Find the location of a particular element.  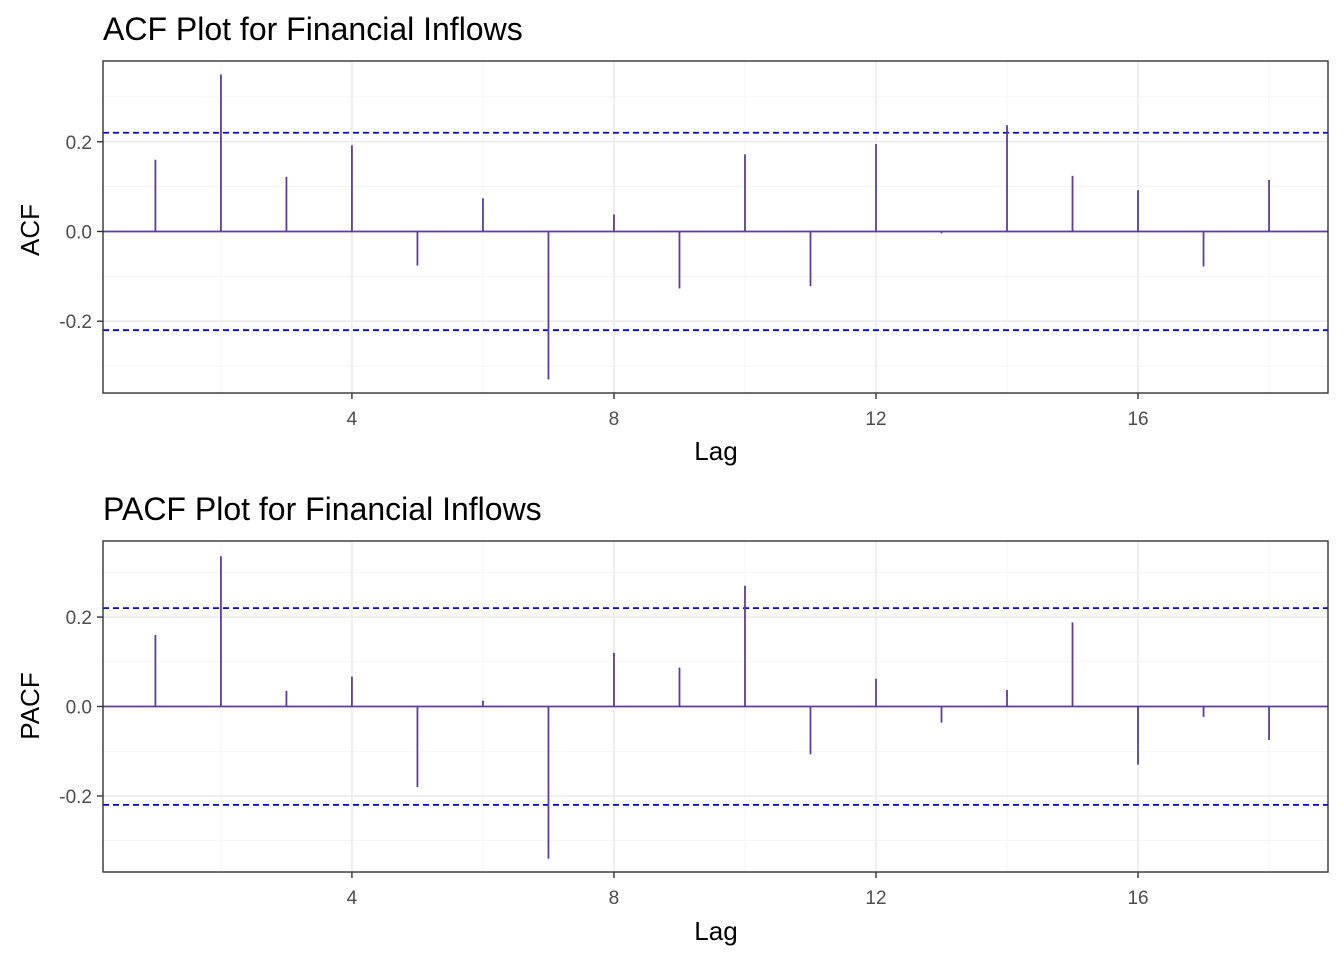

y-axis-title: ACF is located at coordinates (30, 230).